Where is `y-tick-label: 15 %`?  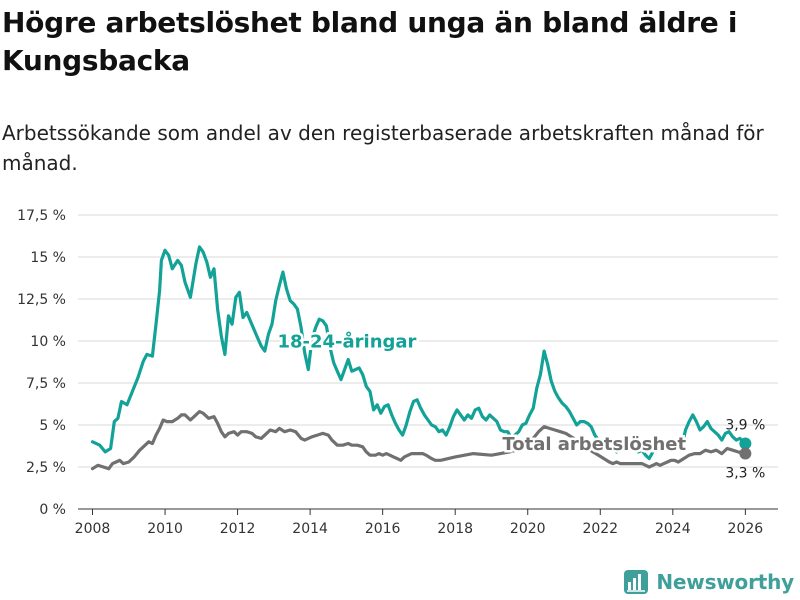 y-tick-label: 15 % is located at coordinates (48, 258).